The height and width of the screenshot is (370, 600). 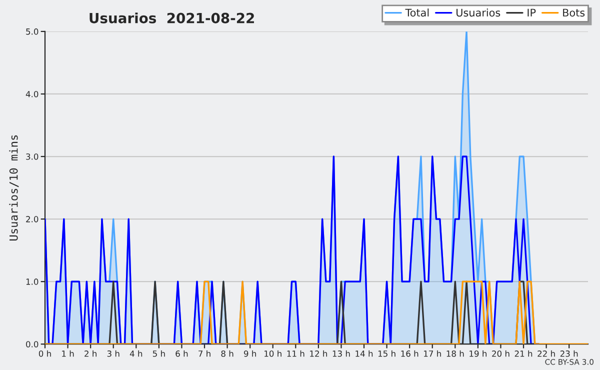 What do you see at coordinates (113, 353) in the screenshot?
I see `x-tick-label: 3 h` at bounding box center [113, 353].